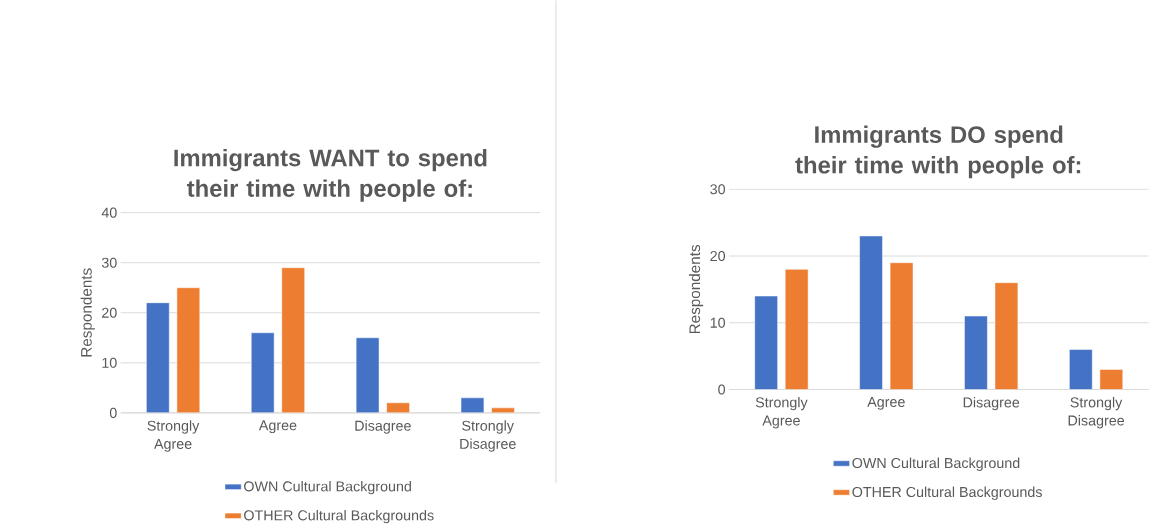 This screenshot has height=526, width=1149. I want to click on chart-title: Immigrants DO spend their time with people of:, so click(938, 152).